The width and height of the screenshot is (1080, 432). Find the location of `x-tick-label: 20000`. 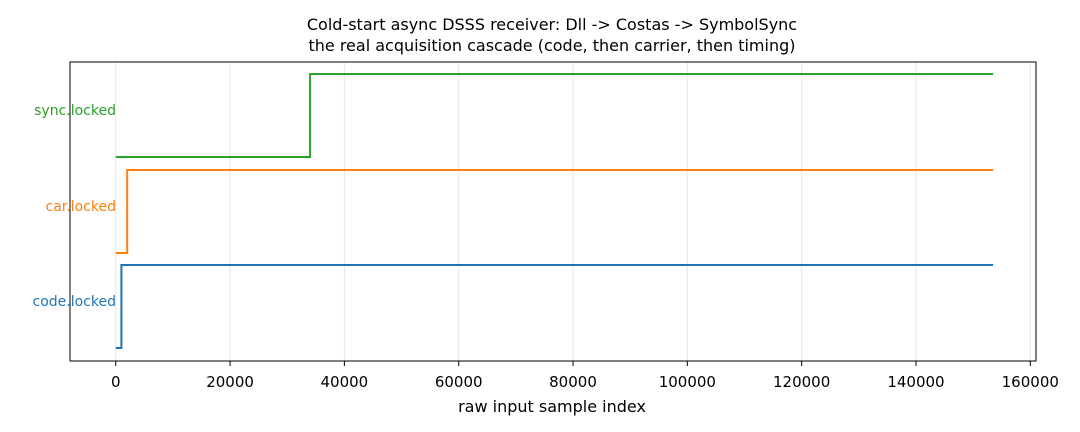

x-tick-label: 20000 is located at coordinates (230, 382).